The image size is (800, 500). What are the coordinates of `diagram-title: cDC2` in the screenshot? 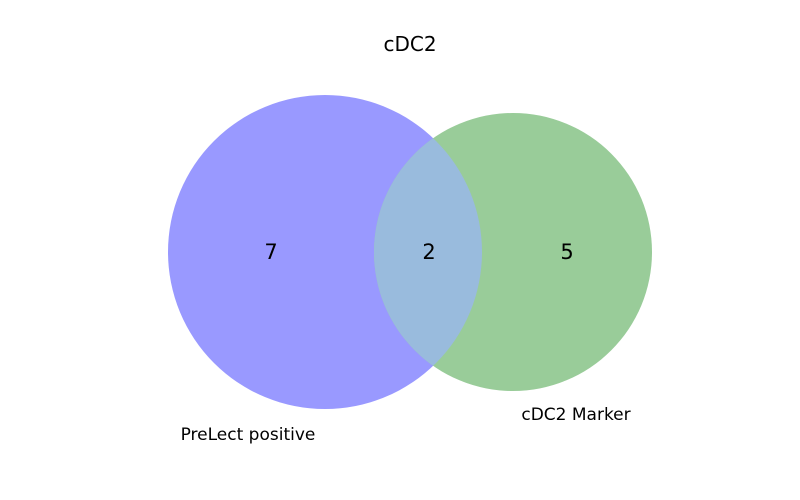 It's located at (409, 44).